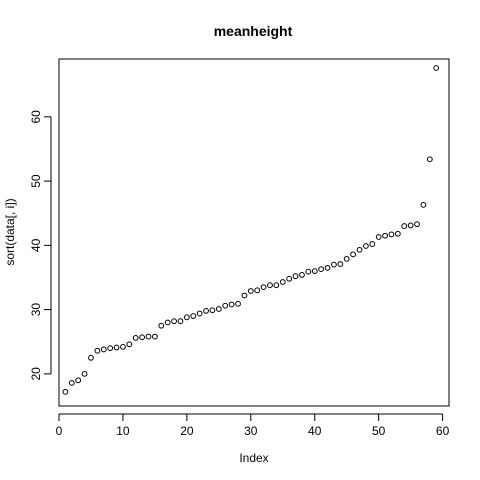 The width and height of the screenshot is (480, 480). I want to click on chart-title: meanheight, so click(253, 31).